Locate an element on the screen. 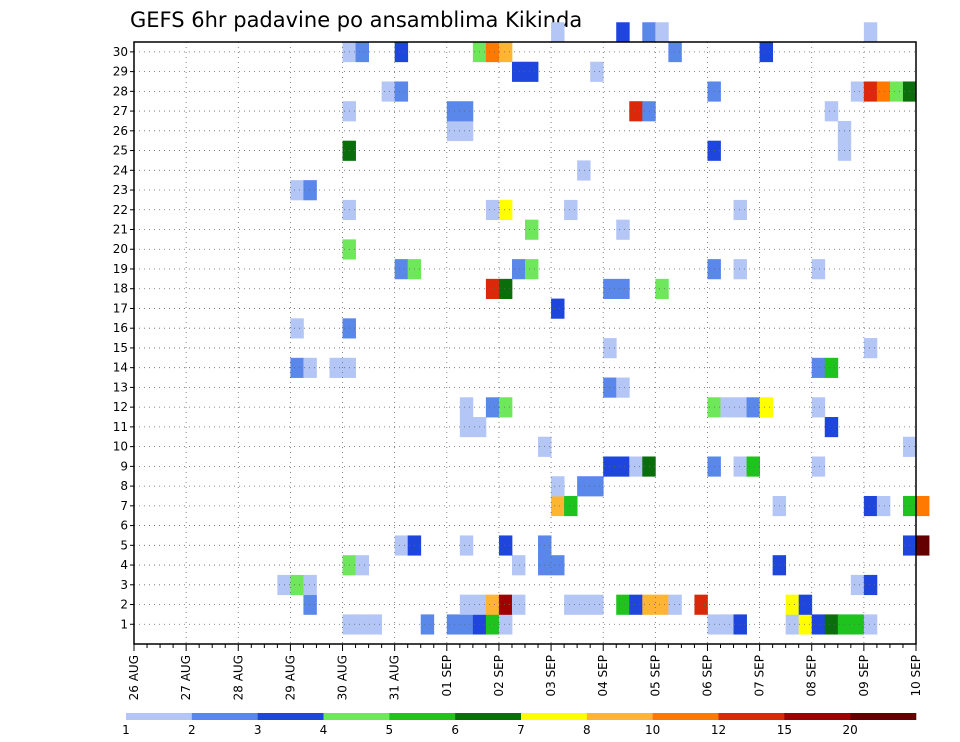  x-tick-label: 10 SEP is located at coordinates (916, 676).